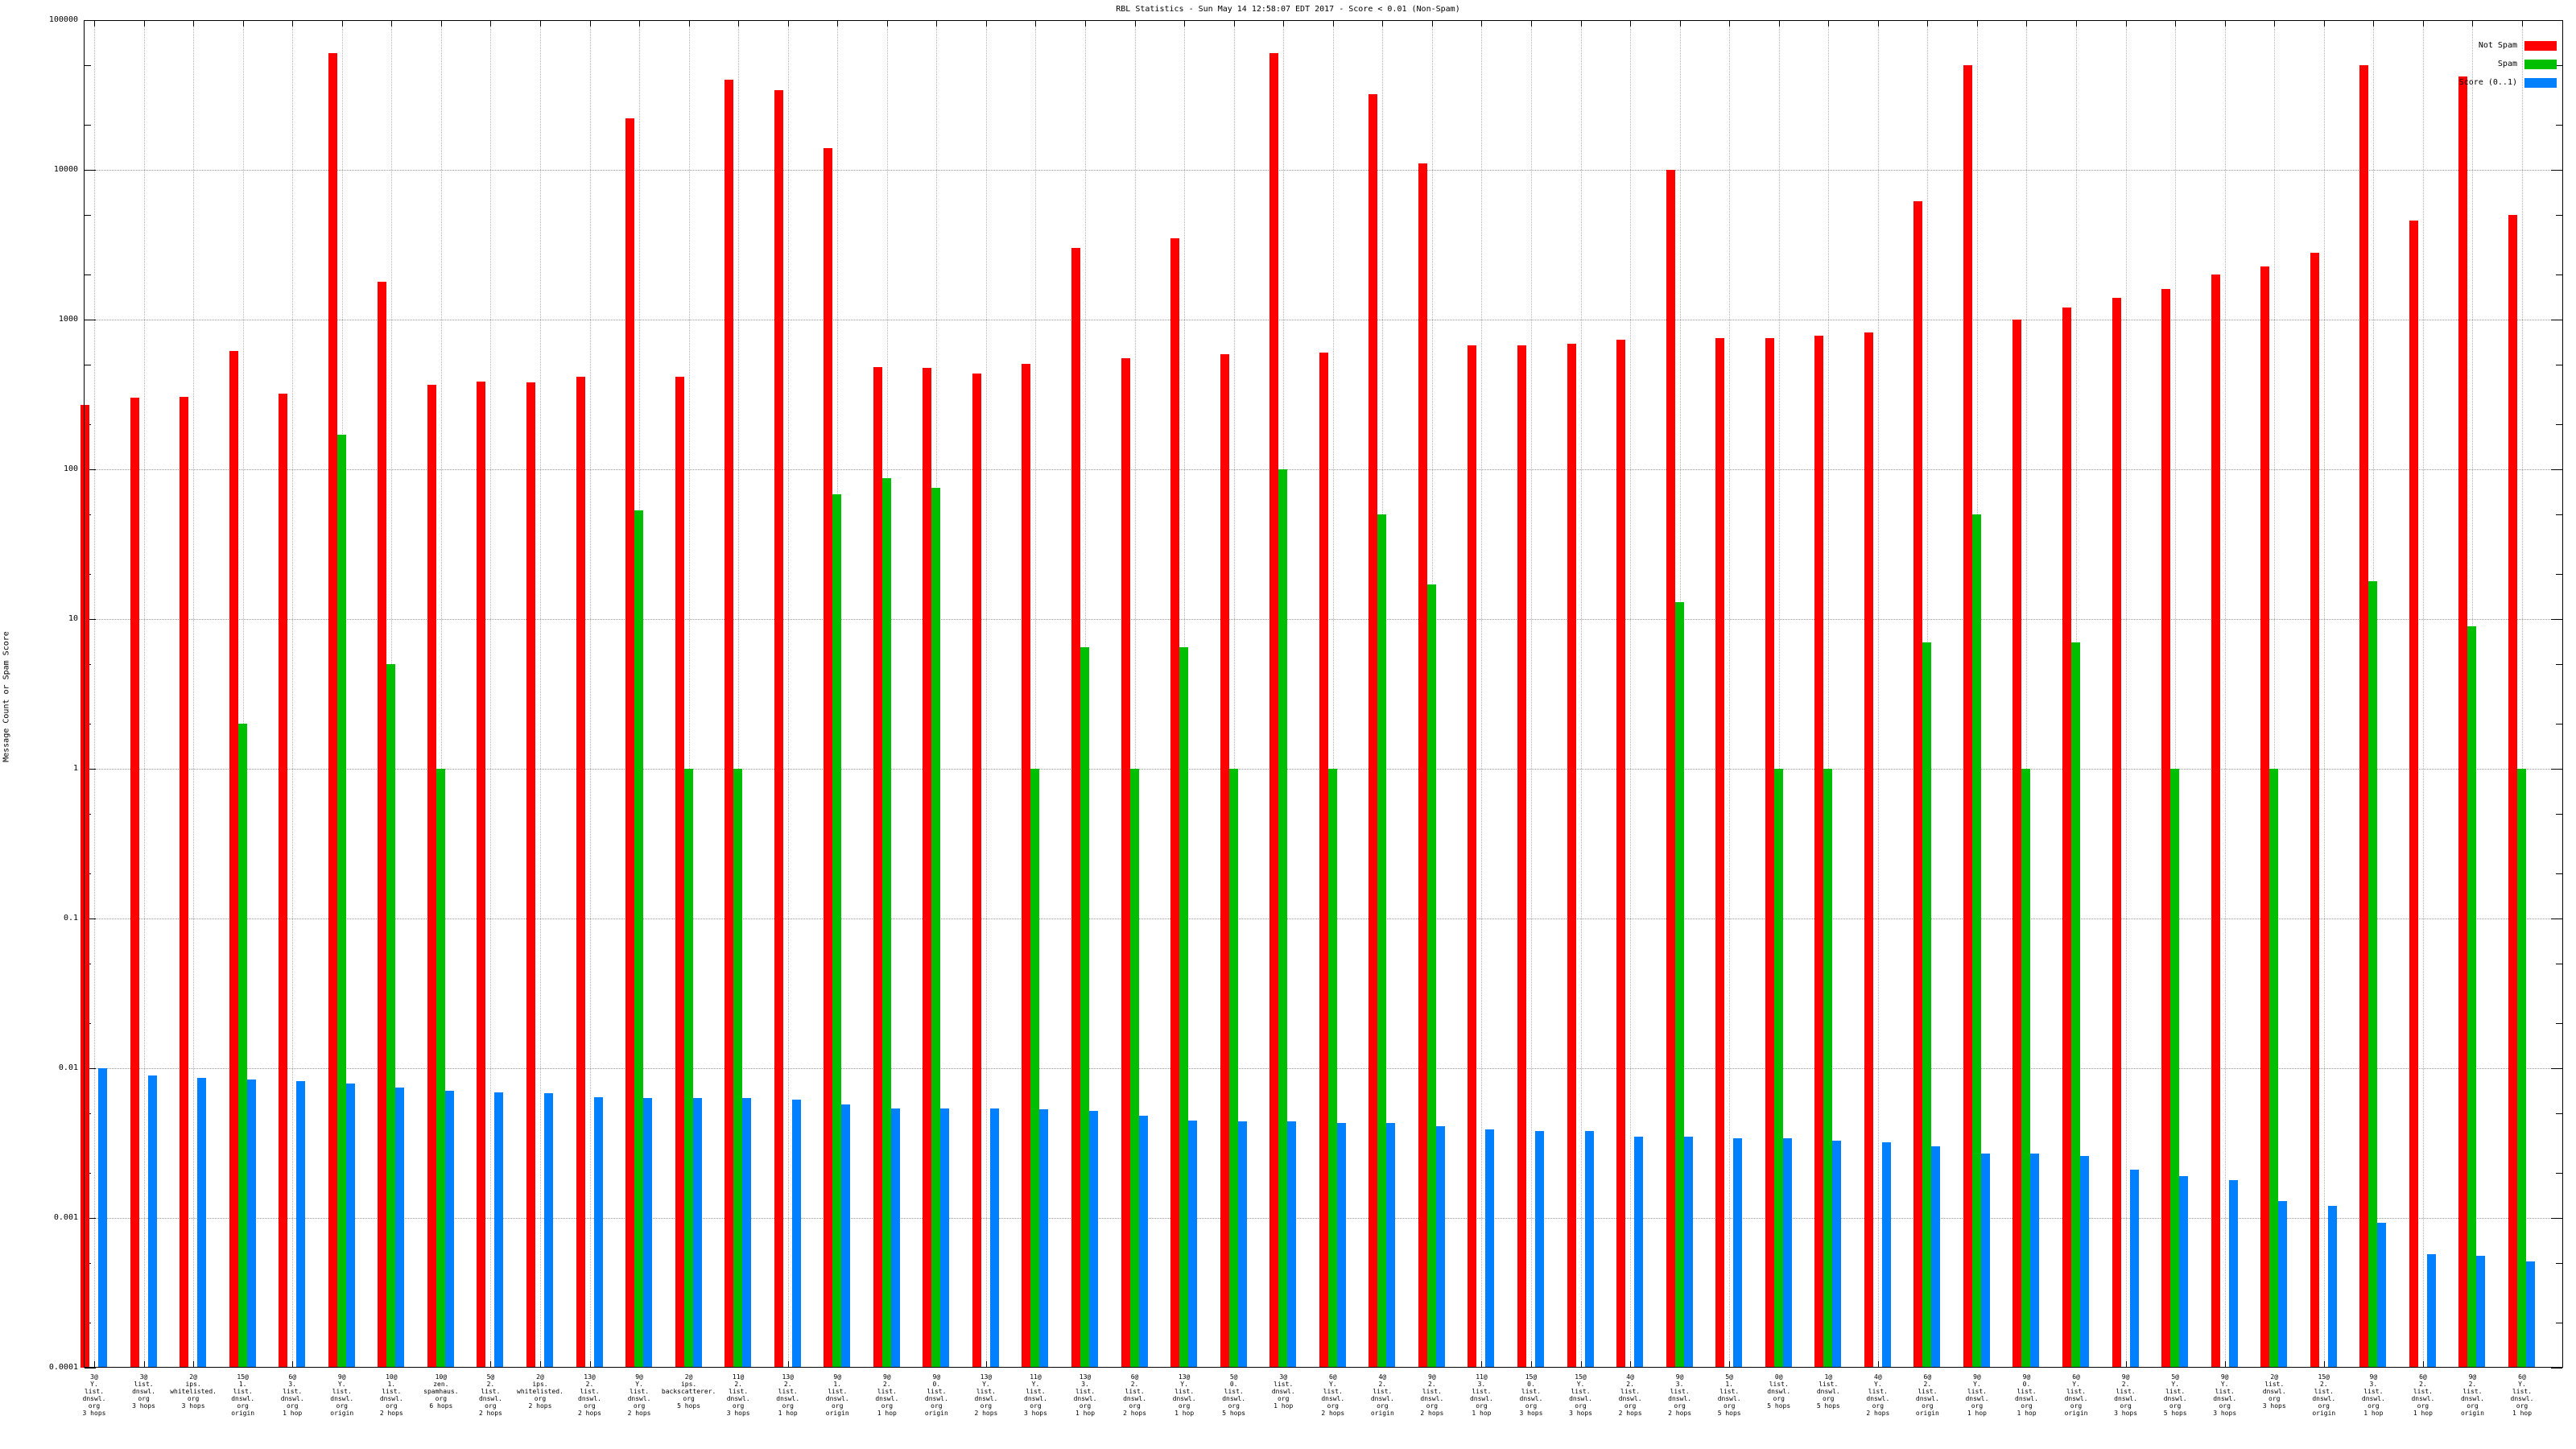  What do you see at coordinates (68, 319) in the screenshot?
I see `y-tick-label: 1000` at bounding box center [68, 319].